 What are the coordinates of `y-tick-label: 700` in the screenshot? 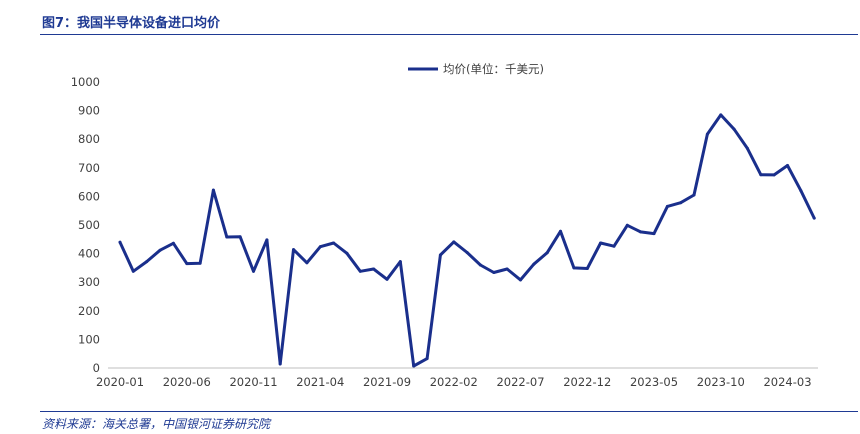 It's located at (89, 168).